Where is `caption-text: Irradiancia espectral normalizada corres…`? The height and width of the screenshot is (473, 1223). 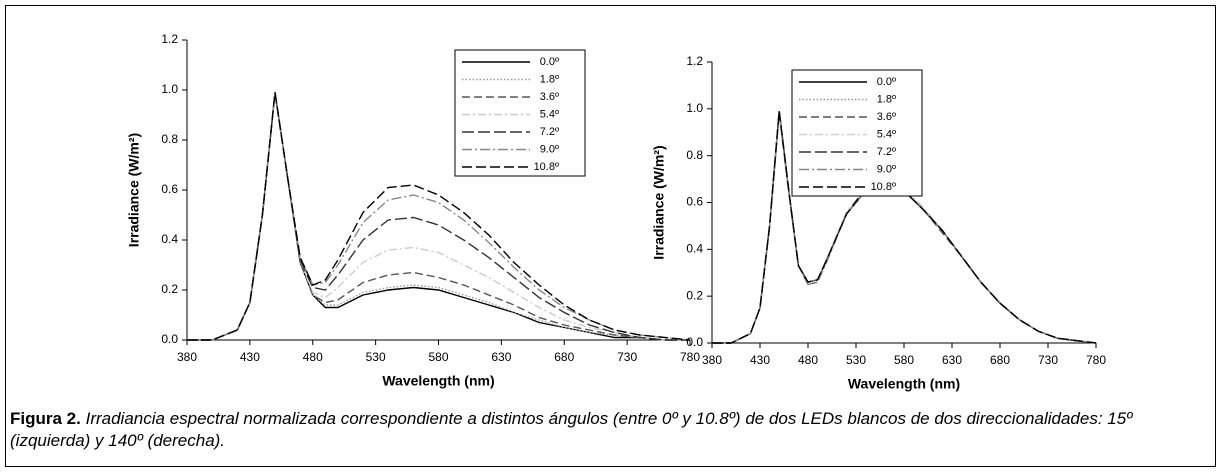 caption-text: Irradiancia espectral normalizada corres… is located at coordinates (571, 429).